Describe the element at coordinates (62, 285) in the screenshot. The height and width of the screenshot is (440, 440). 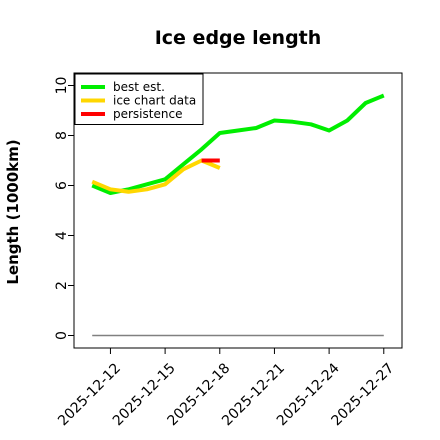
I see `y-tick-label: 2` at that location.